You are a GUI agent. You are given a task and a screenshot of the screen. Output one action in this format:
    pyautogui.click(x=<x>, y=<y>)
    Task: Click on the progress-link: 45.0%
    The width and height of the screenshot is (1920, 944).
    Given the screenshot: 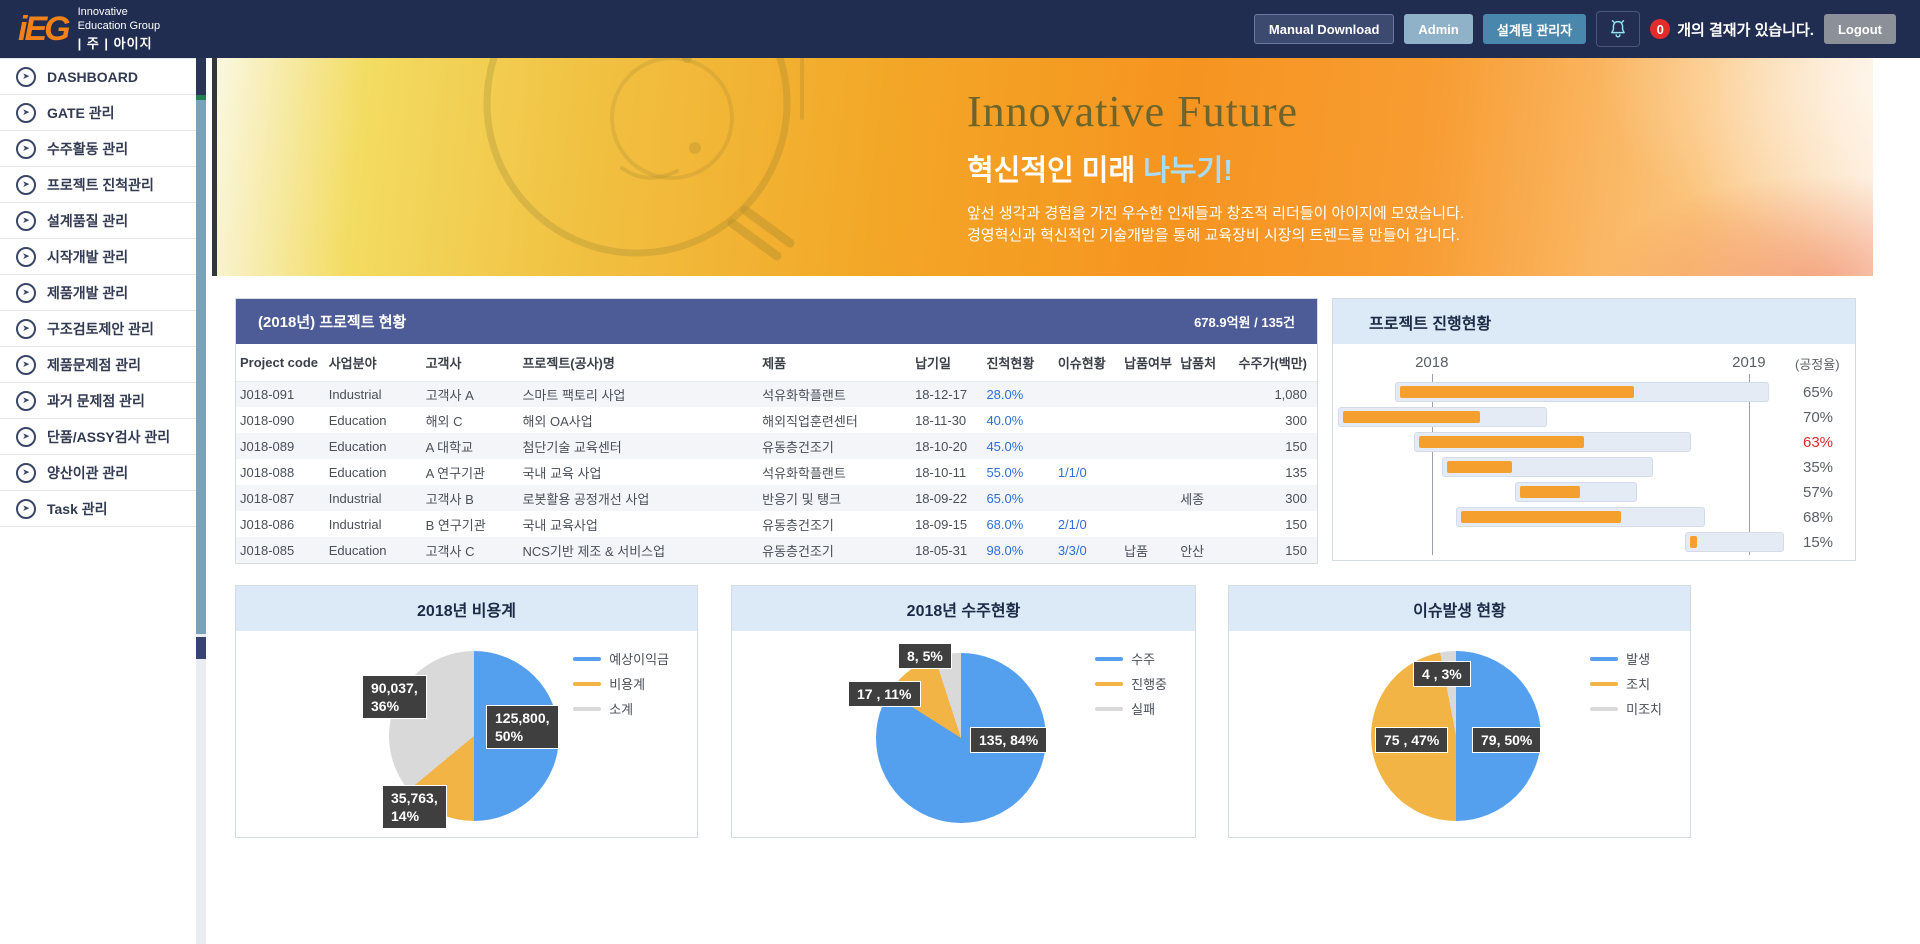 What is the action you would take?
    pyautogui.click(x=1018, y=446)
    